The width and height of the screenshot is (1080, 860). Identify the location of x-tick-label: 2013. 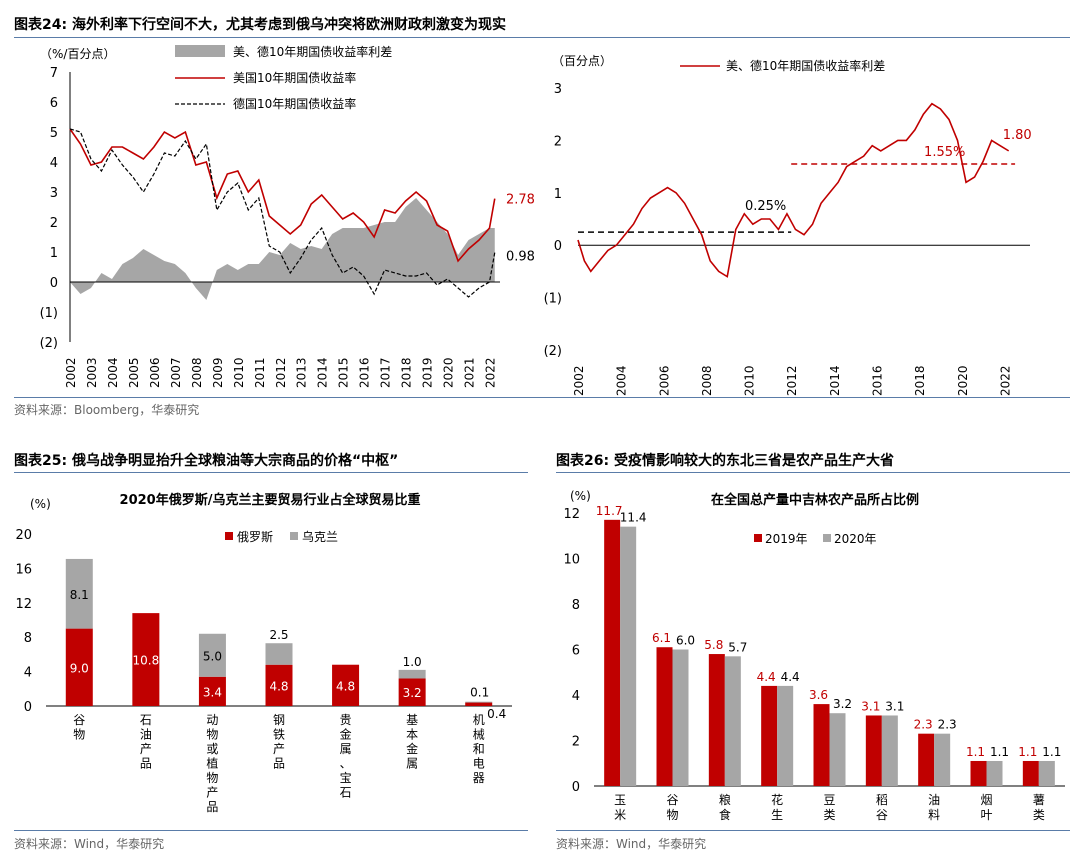
(302, 372).